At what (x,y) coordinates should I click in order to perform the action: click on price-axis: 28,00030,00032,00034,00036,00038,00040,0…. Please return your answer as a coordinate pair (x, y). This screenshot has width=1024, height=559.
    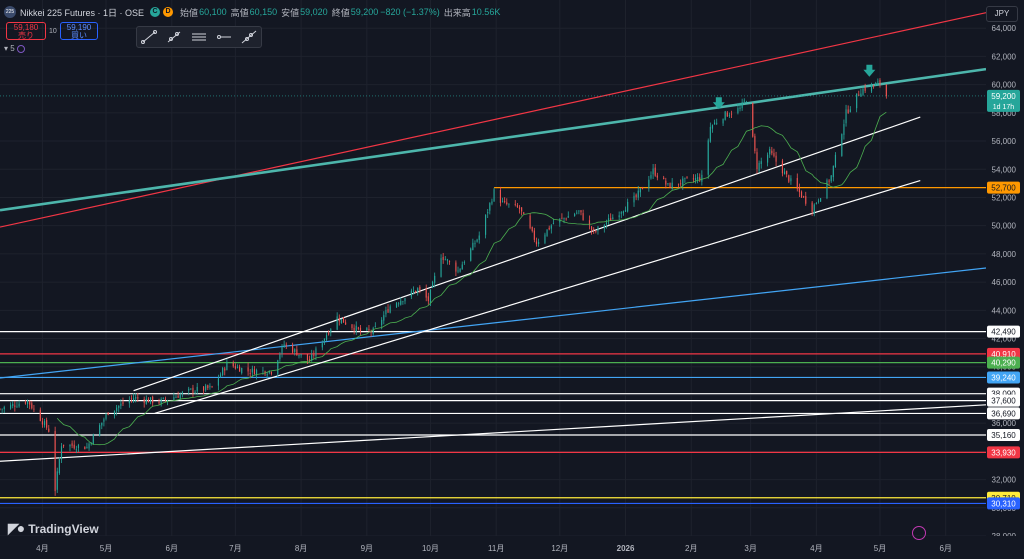
    Looking at the image, I should click on (1005, 279).